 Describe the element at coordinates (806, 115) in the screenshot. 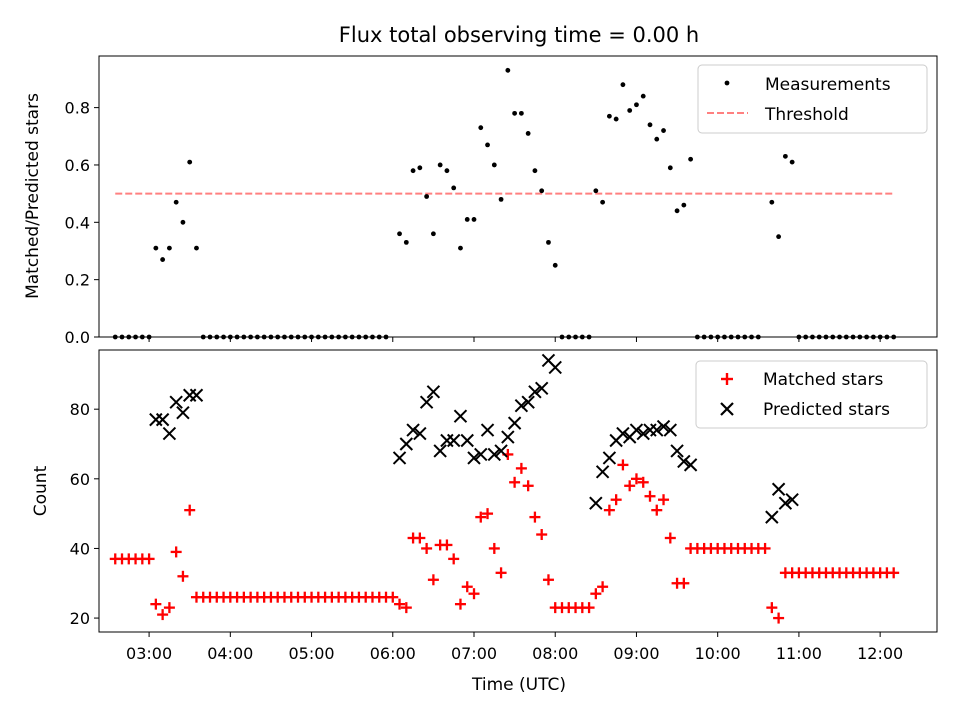

I see `ratio-legend-threshold-label: Threshold` at that location.